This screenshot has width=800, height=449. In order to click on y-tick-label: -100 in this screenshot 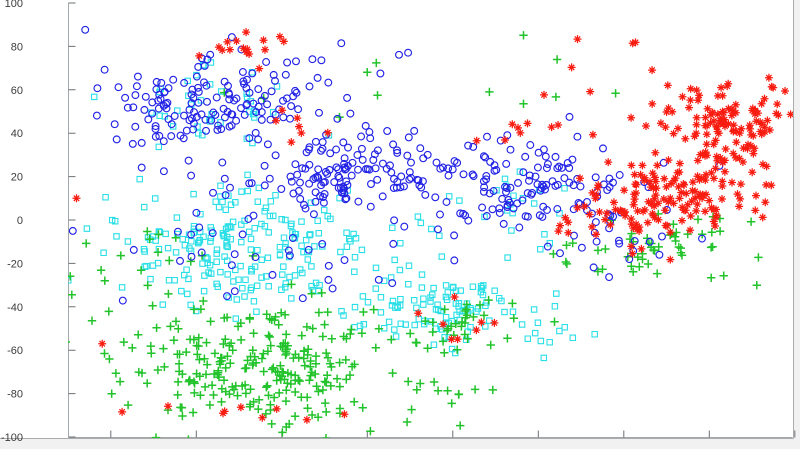, I will do `click(12, 438)`.